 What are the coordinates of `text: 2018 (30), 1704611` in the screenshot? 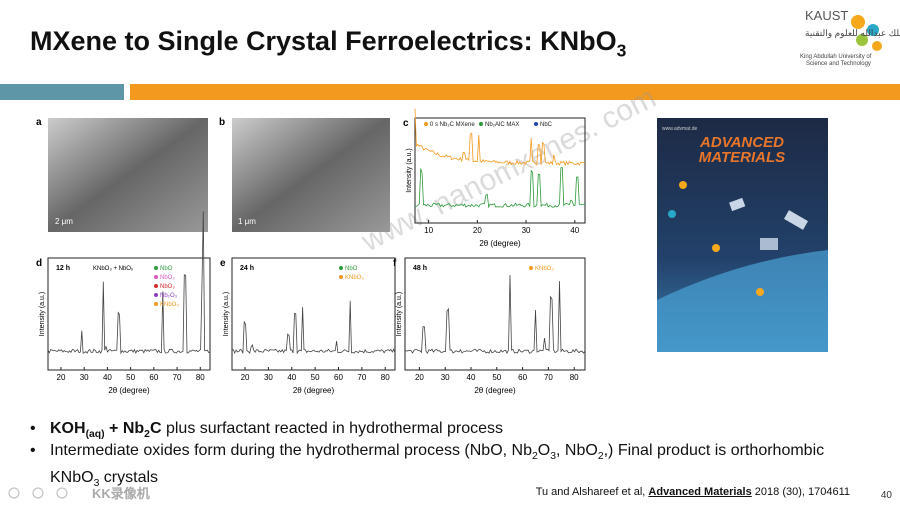 It's located at (800, 492).